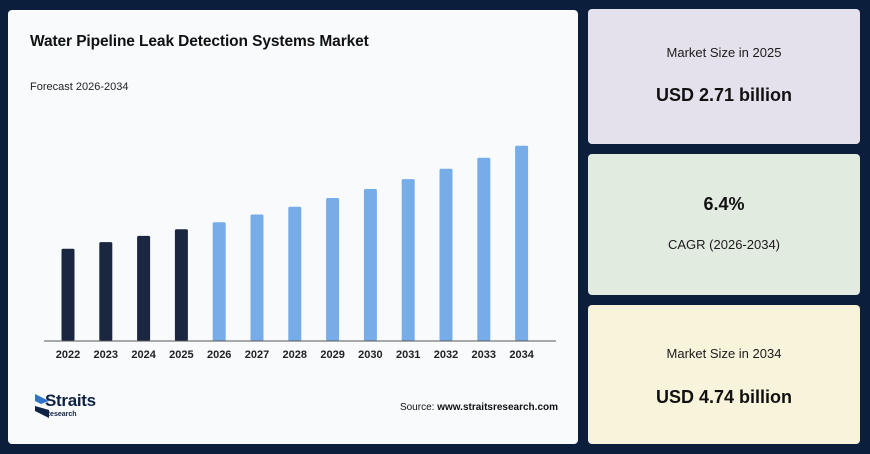  What do you see at coordinates (332, 355) in the screenshot?
I see `x-tick-label: 2029` at bounding box center [332, 355].